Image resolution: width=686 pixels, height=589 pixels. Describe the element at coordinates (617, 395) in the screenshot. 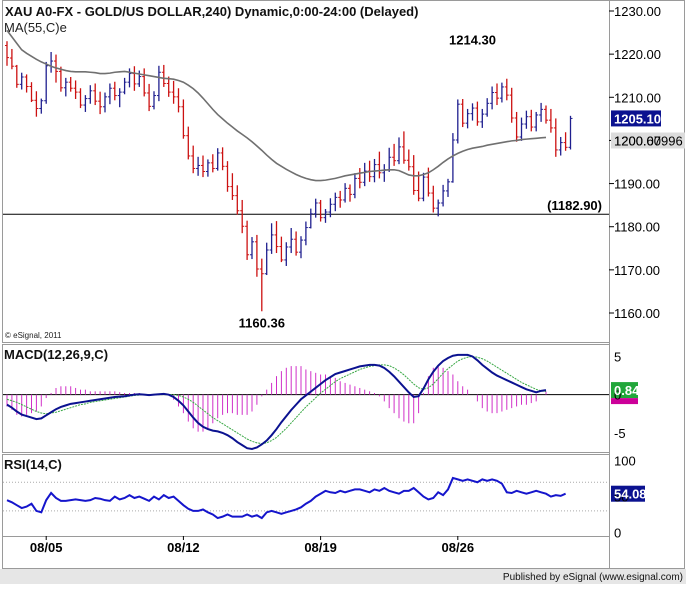

I see `macd-axis-tick-label: 0` at that location.